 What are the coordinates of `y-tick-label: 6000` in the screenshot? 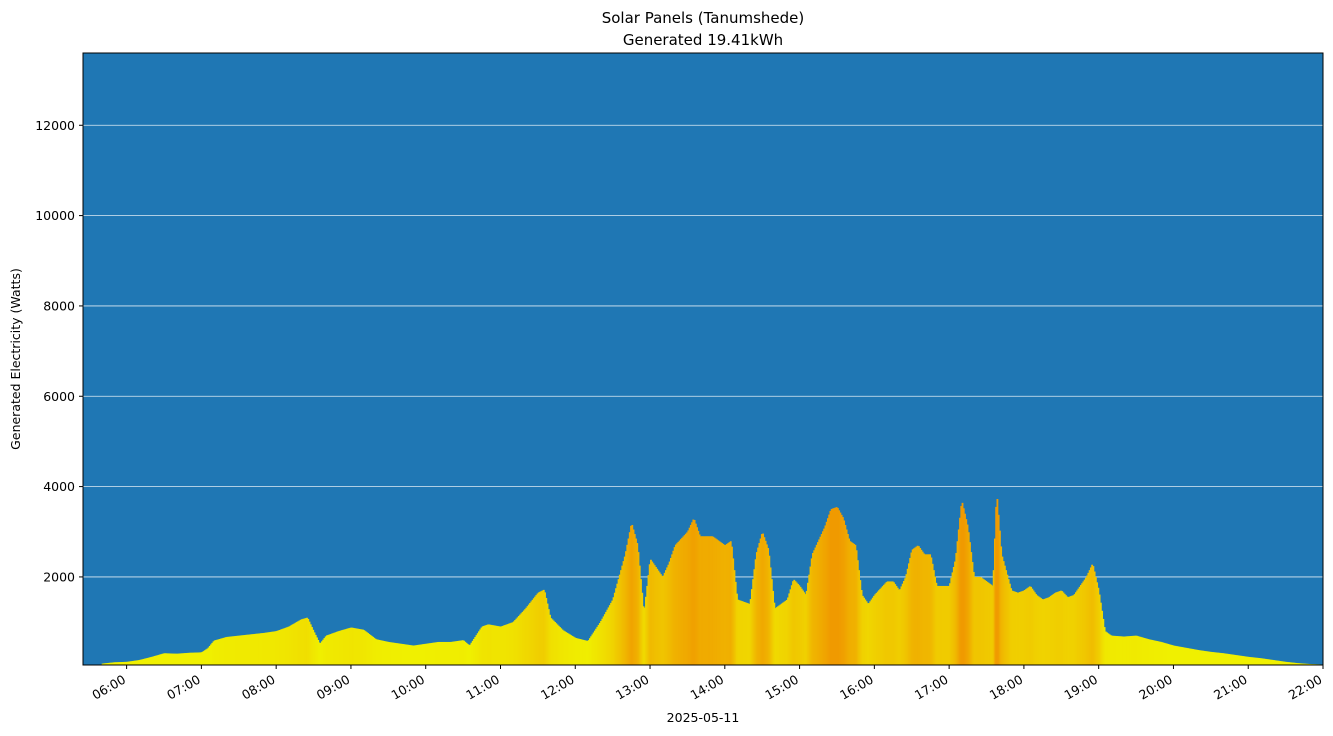 It's located at (59, 396).